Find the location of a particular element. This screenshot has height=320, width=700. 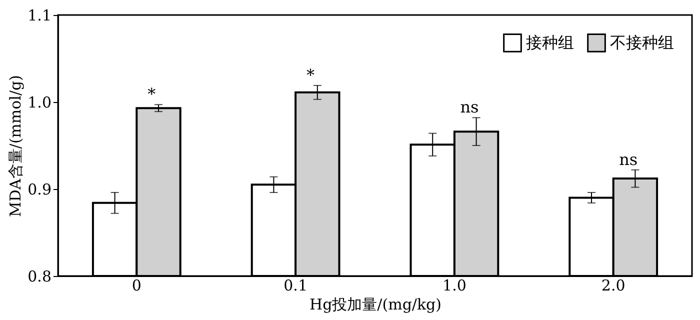

y-axis-title: MDA含量/(mmol/g) is located at coordinates (15, 146).